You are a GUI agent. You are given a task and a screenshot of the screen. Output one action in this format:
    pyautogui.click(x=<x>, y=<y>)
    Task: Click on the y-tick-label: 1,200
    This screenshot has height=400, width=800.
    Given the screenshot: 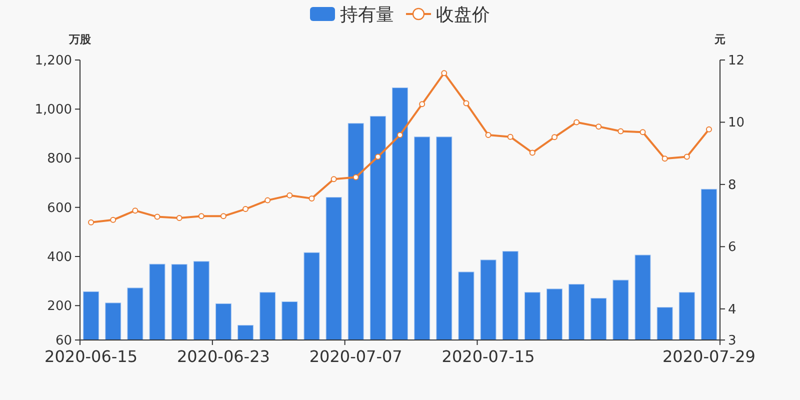 What is the action you would take?
    pyautogui.click(x=53, y=61)
    